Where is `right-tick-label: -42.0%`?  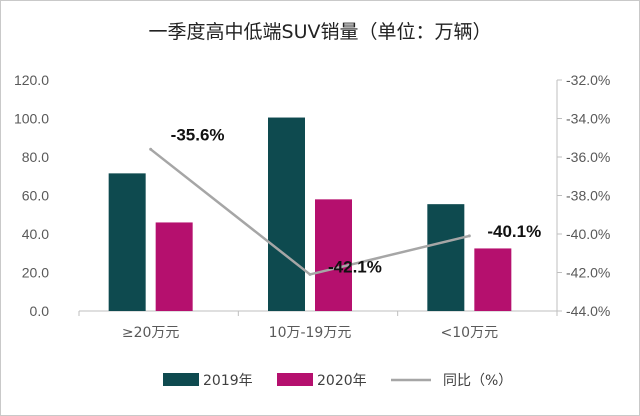 right-tick-label: -42.0% is located at coordinates (588, 273).